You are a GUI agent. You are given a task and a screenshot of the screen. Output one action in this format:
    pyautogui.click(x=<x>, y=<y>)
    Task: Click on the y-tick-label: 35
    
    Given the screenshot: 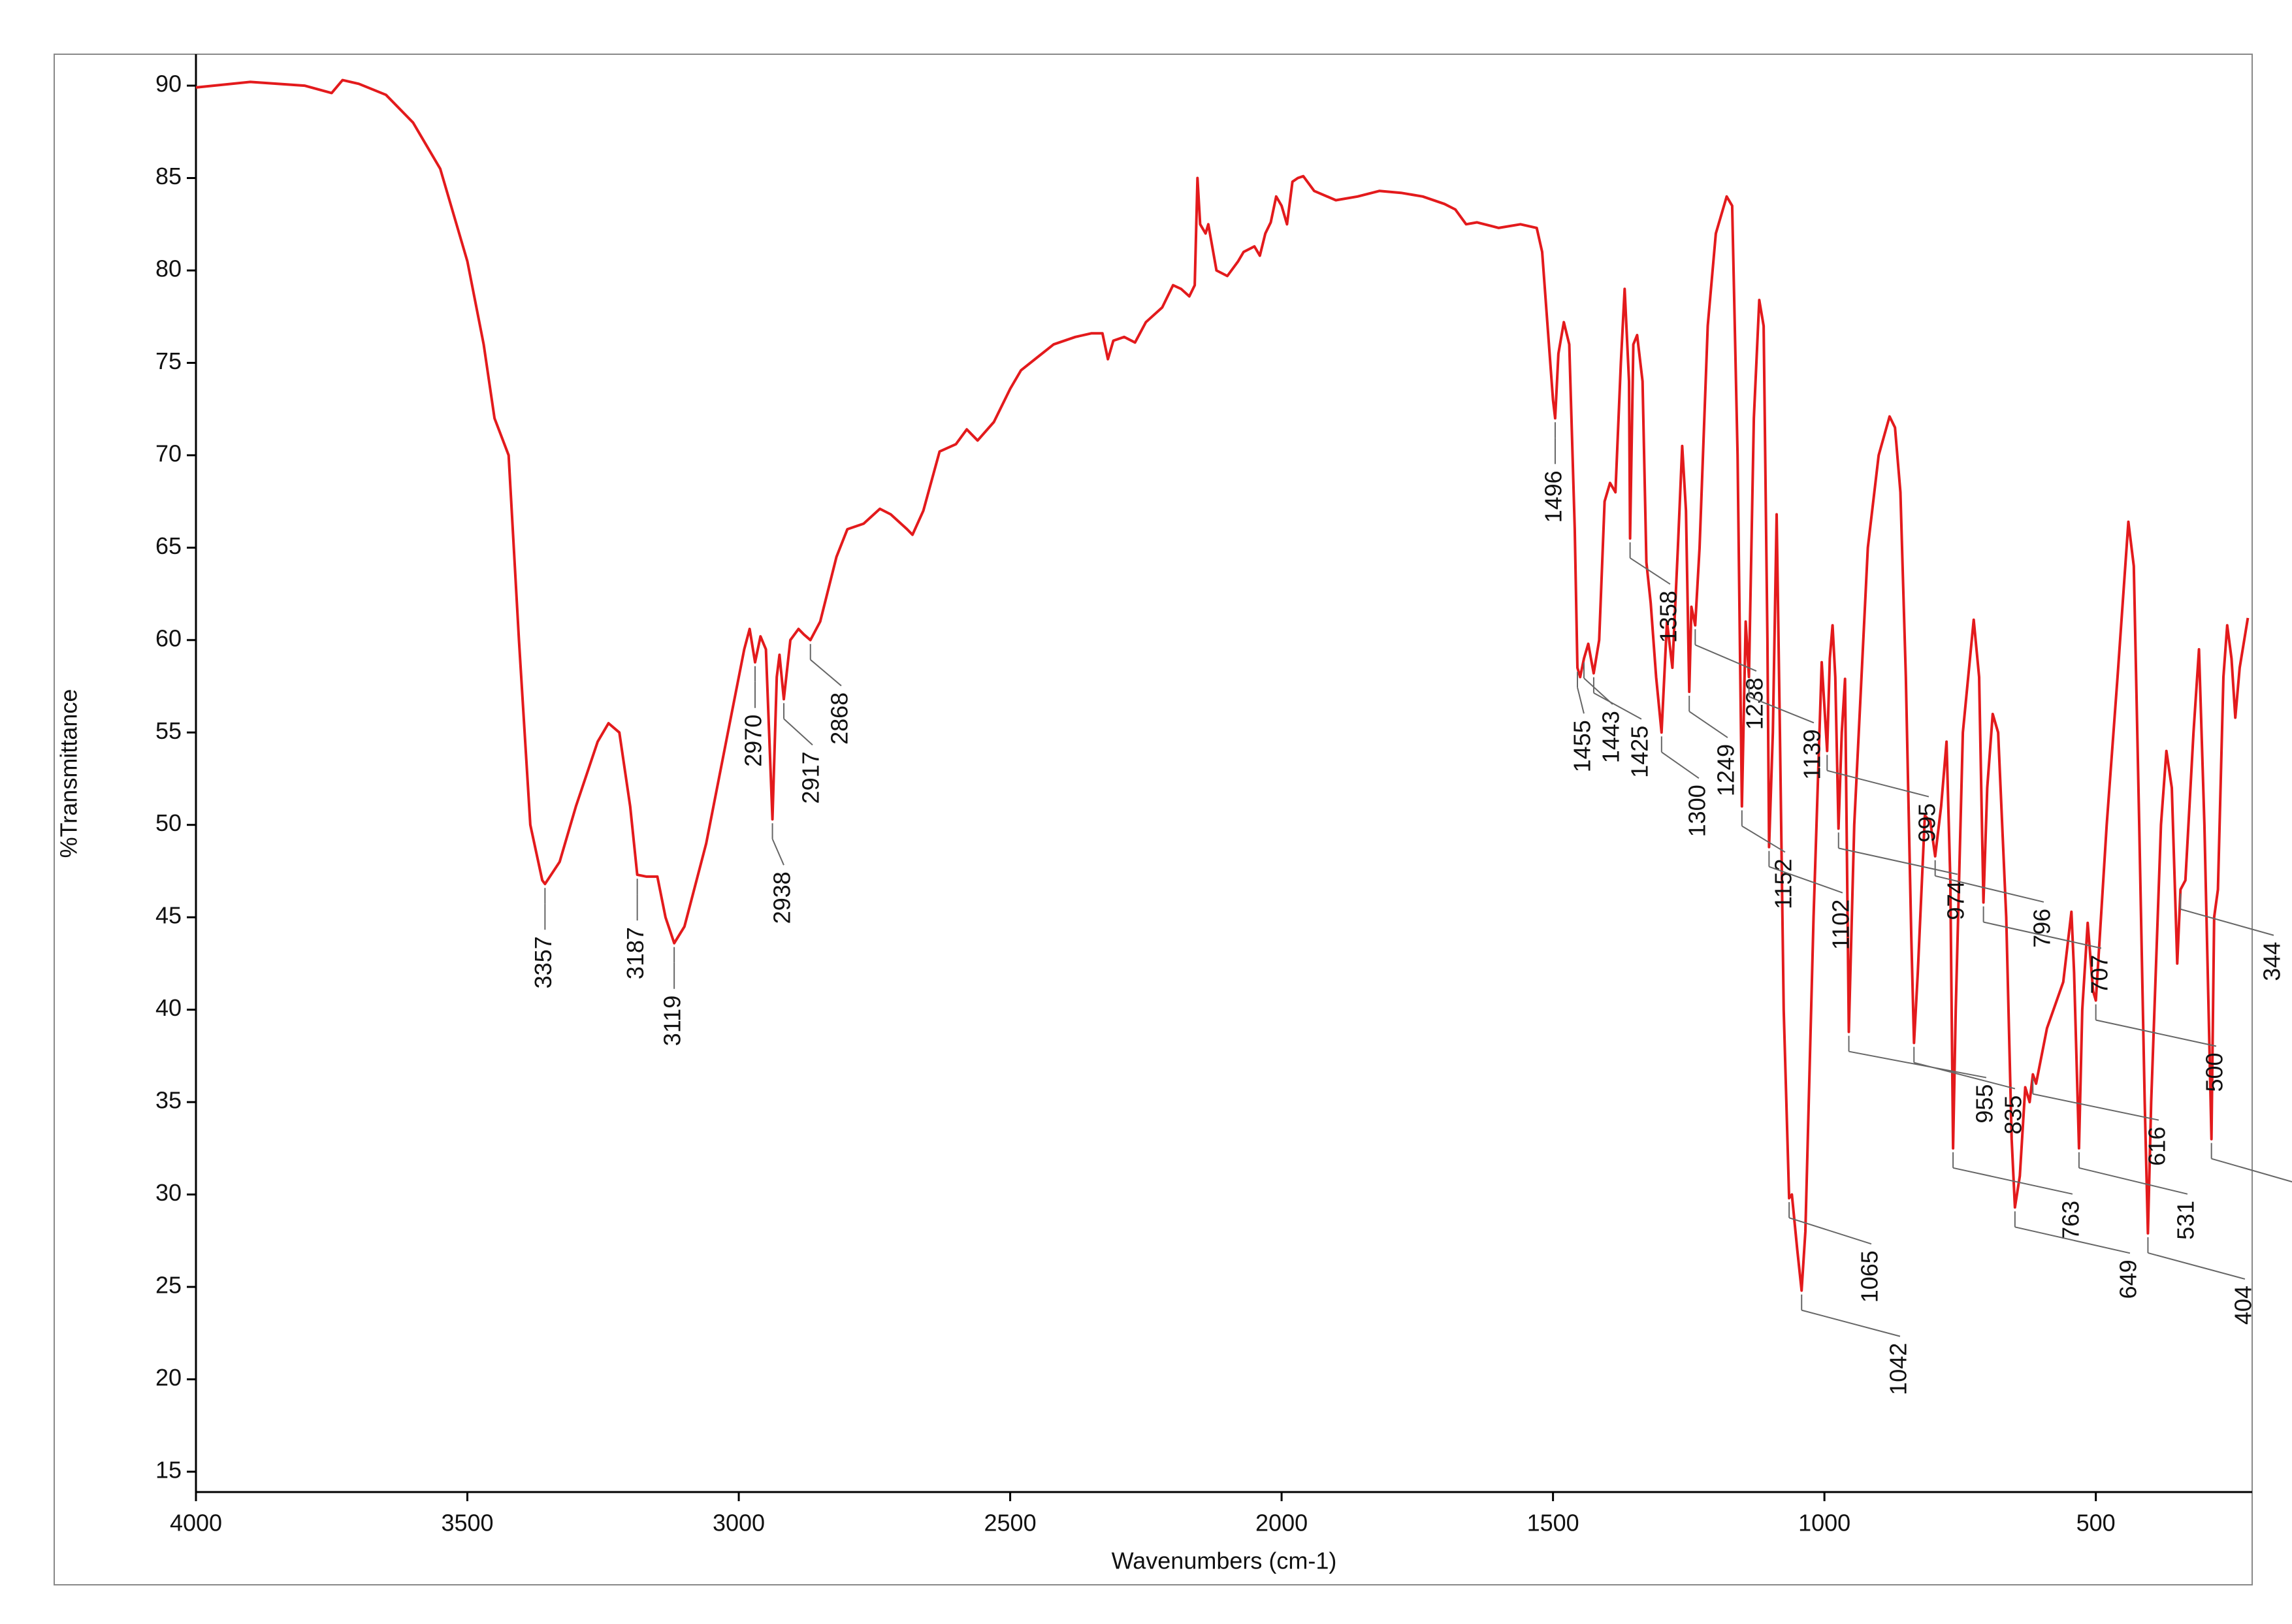 What is the action you would take?
    pyautogui.click(x=168, y=1100)
    